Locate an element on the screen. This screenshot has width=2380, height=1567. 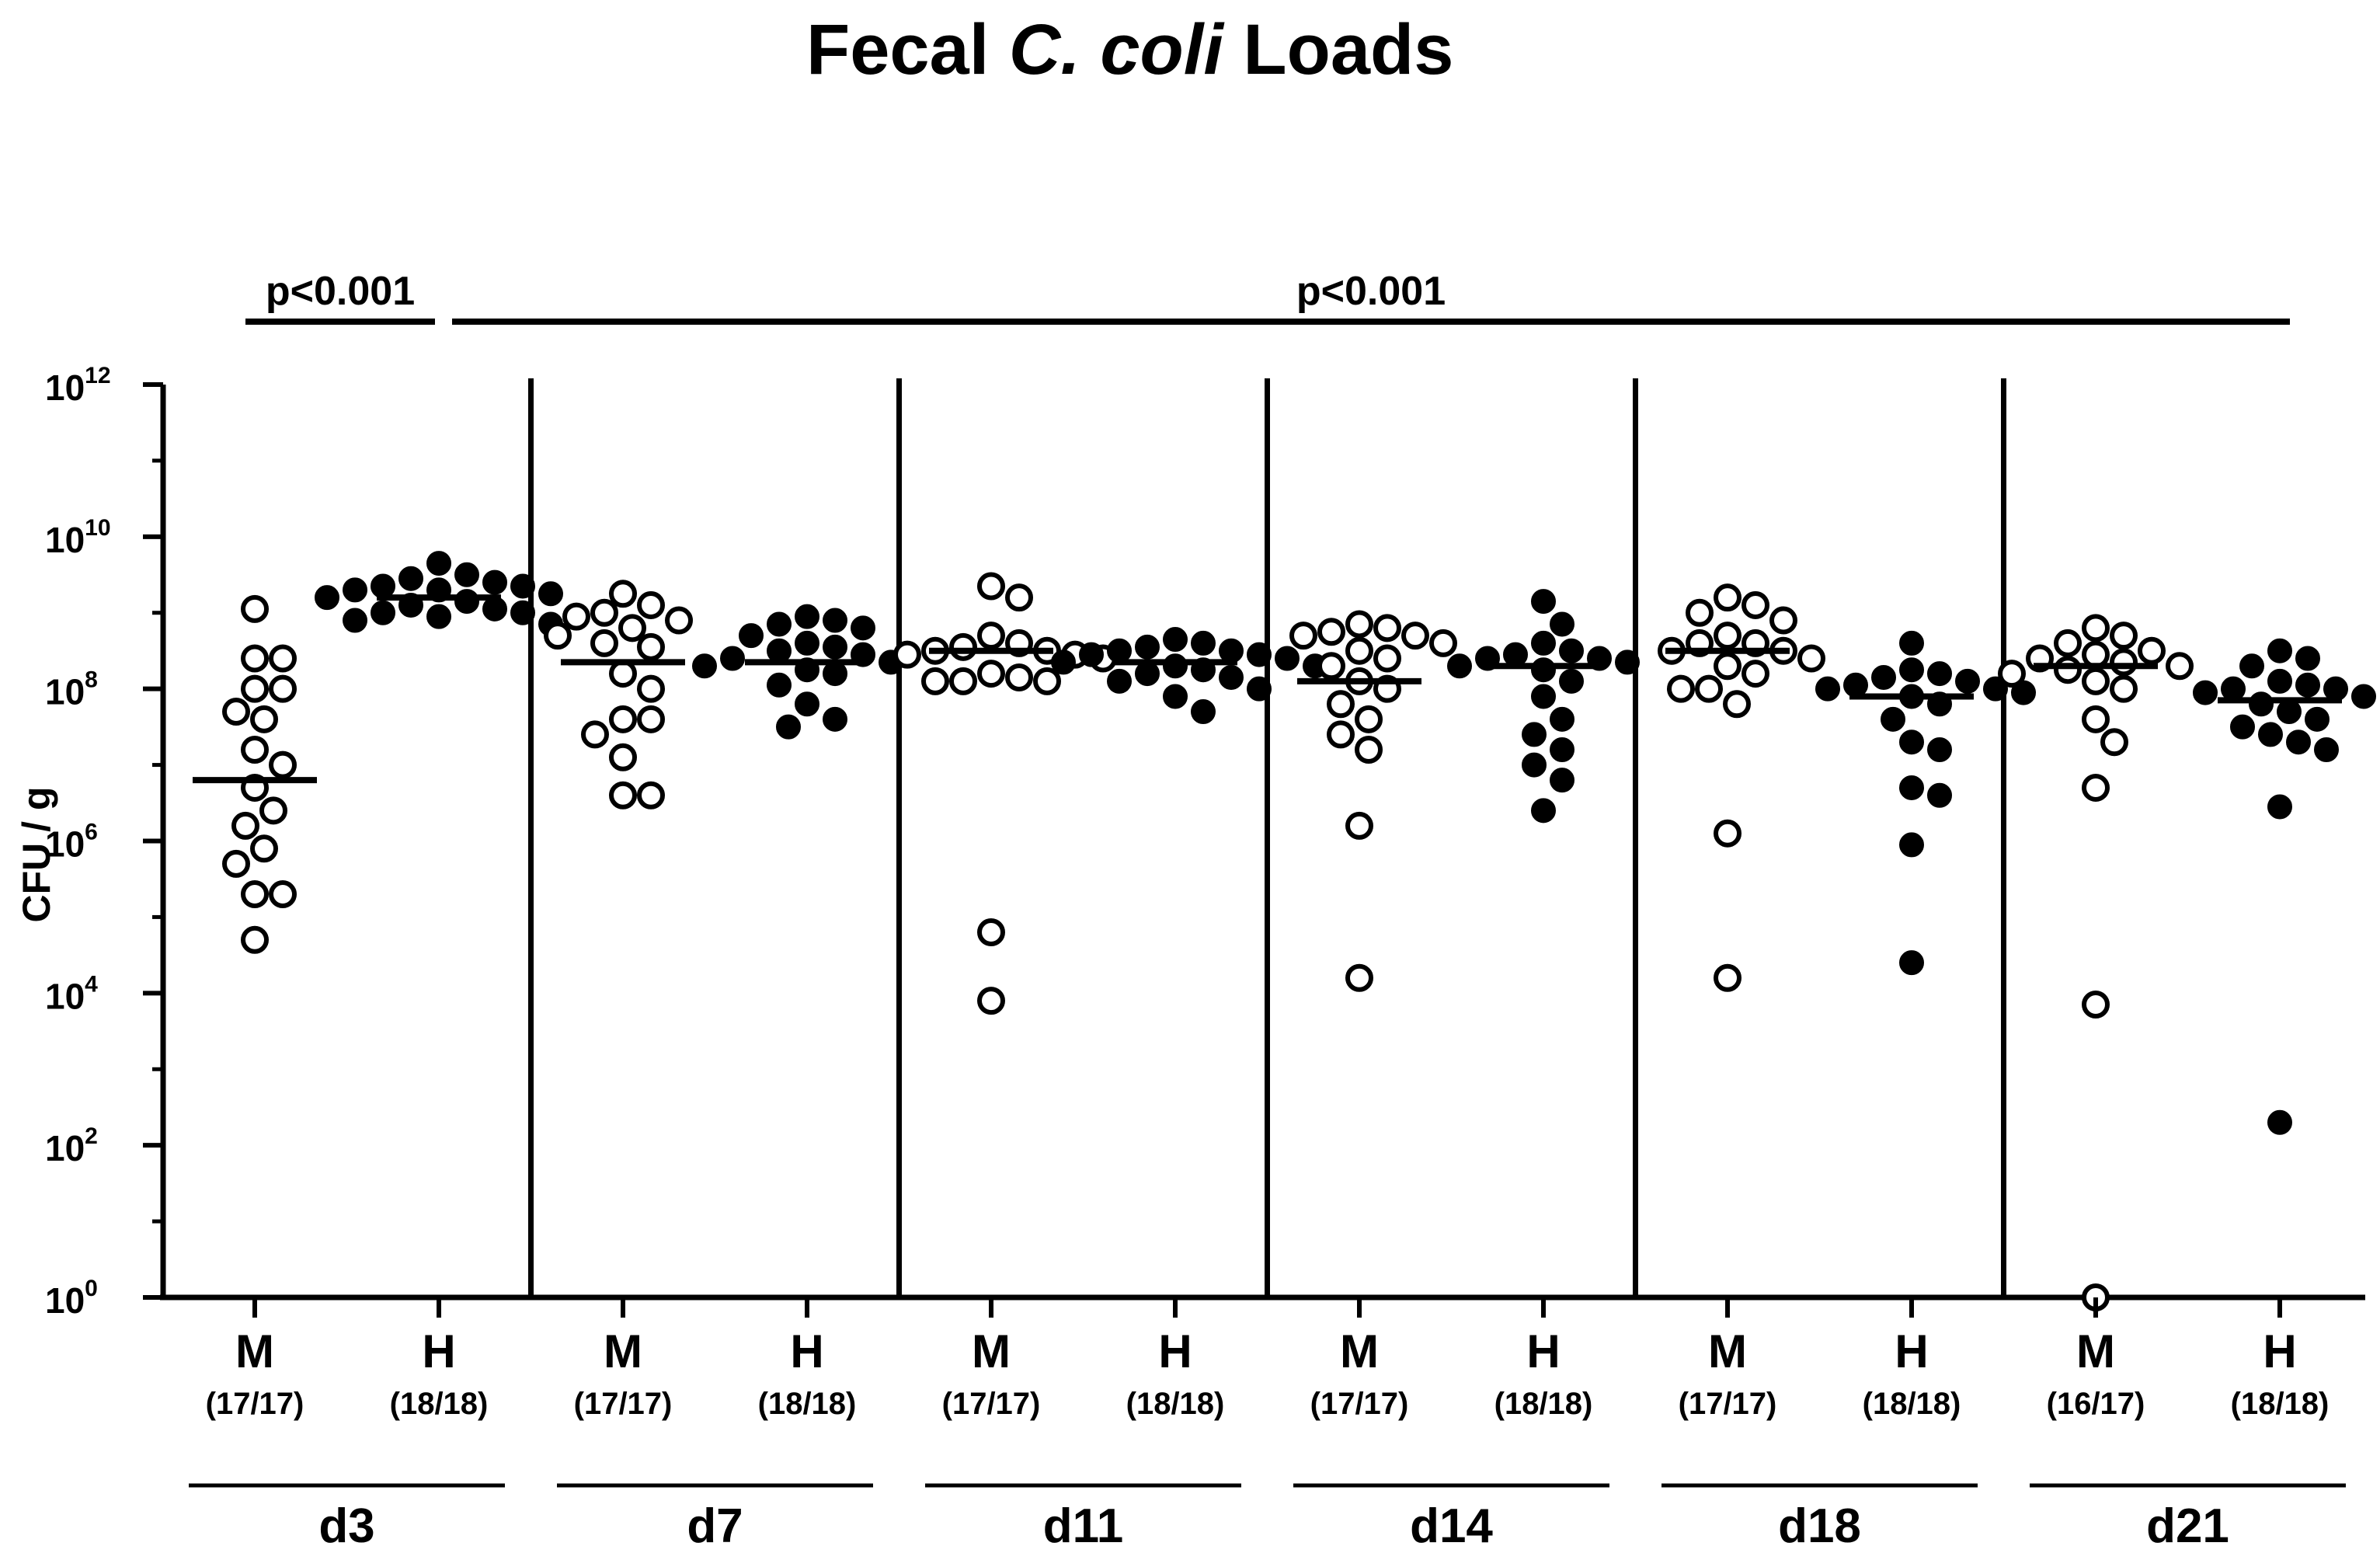
y-tick-exponent: 10 is located at coordinates (98, 528).